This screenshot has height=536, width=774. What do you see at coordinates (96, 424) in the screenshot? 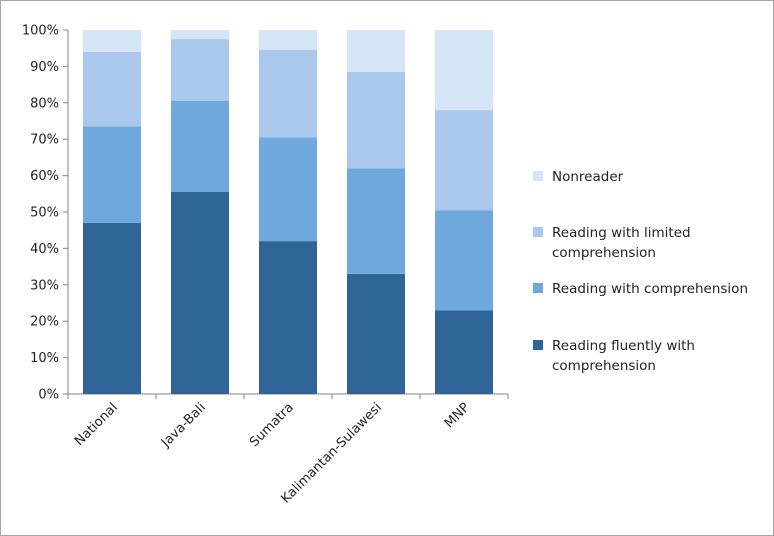
I see `category-label: National` at bounding box center [96, 424].